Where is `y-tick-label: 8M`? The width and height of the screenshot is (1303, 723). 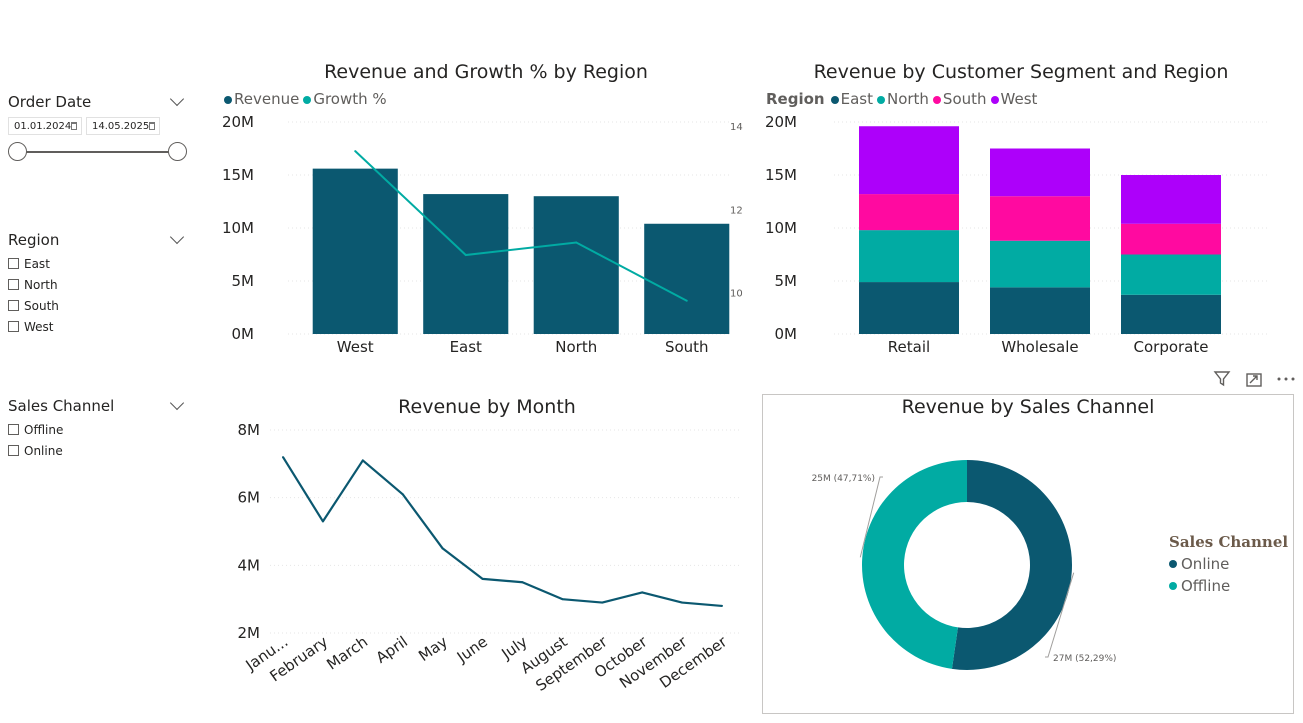 y-tick-label: 8M is located at coordinates (249, 430).